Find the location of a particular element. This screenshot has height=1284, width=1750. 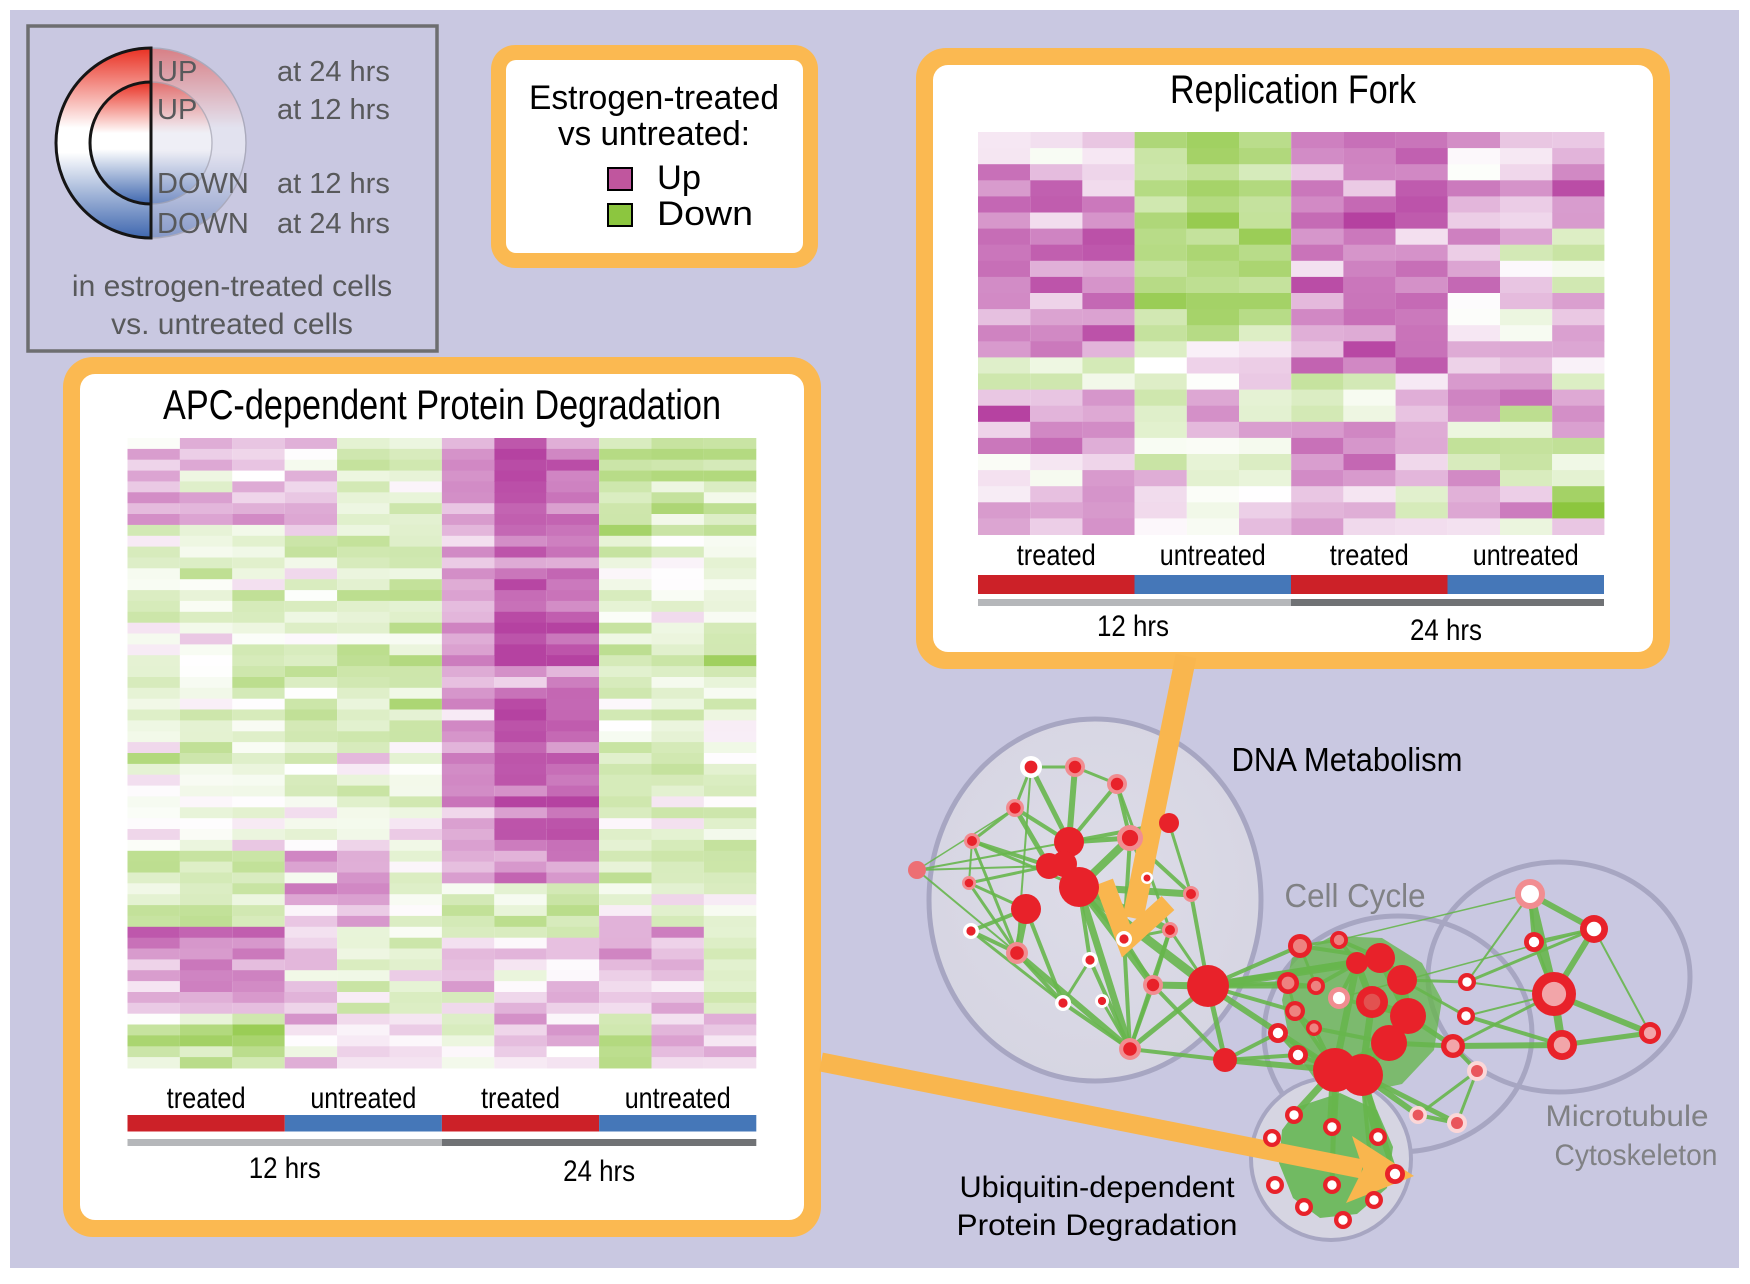

svg-text: Estrogen-treated is located at coordinates (654, 98).